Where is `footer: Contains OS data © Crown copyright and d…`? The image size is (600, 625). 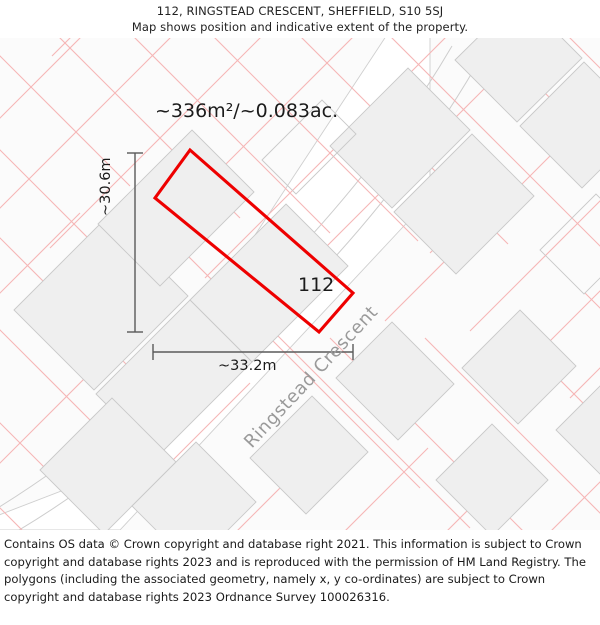
footer: Contains OS data © Crown copyright and d… is located at coordinates (300, 578).